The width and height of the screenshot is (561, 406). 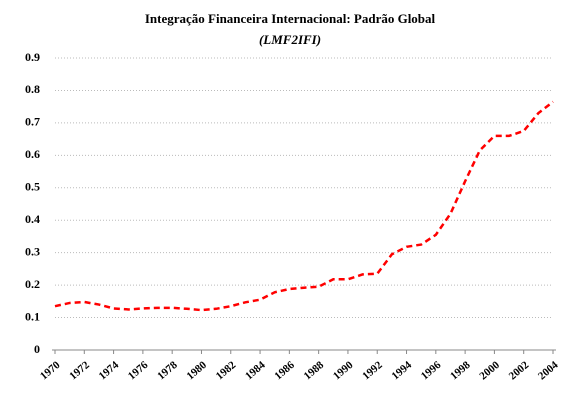 I want to click on y-tick-label: 0.9, so click(x=32, y=57).